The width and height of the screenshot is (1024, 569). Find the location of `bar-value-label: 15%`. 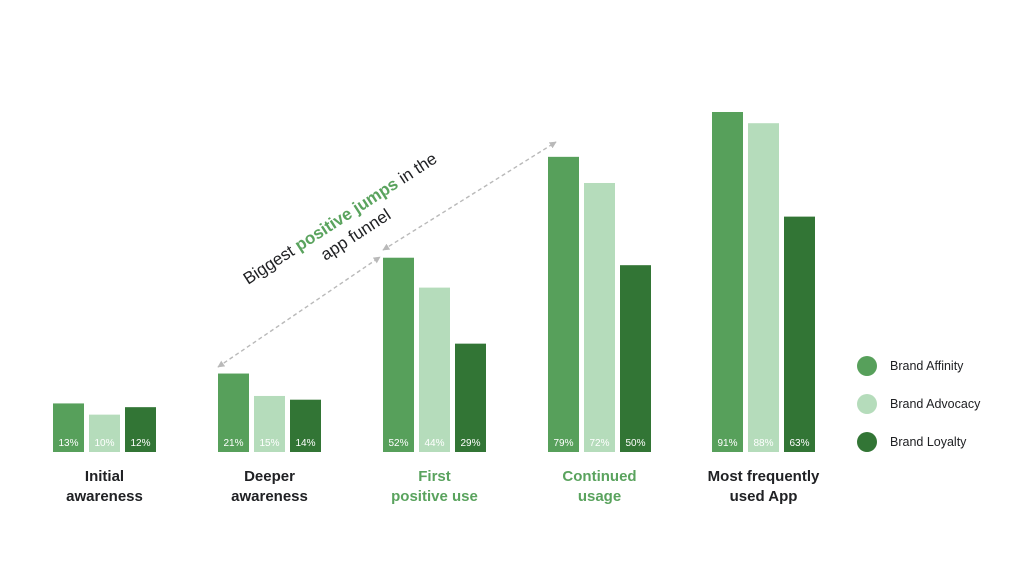

bar-value-label: 15% is located at coordinates (269, 443).